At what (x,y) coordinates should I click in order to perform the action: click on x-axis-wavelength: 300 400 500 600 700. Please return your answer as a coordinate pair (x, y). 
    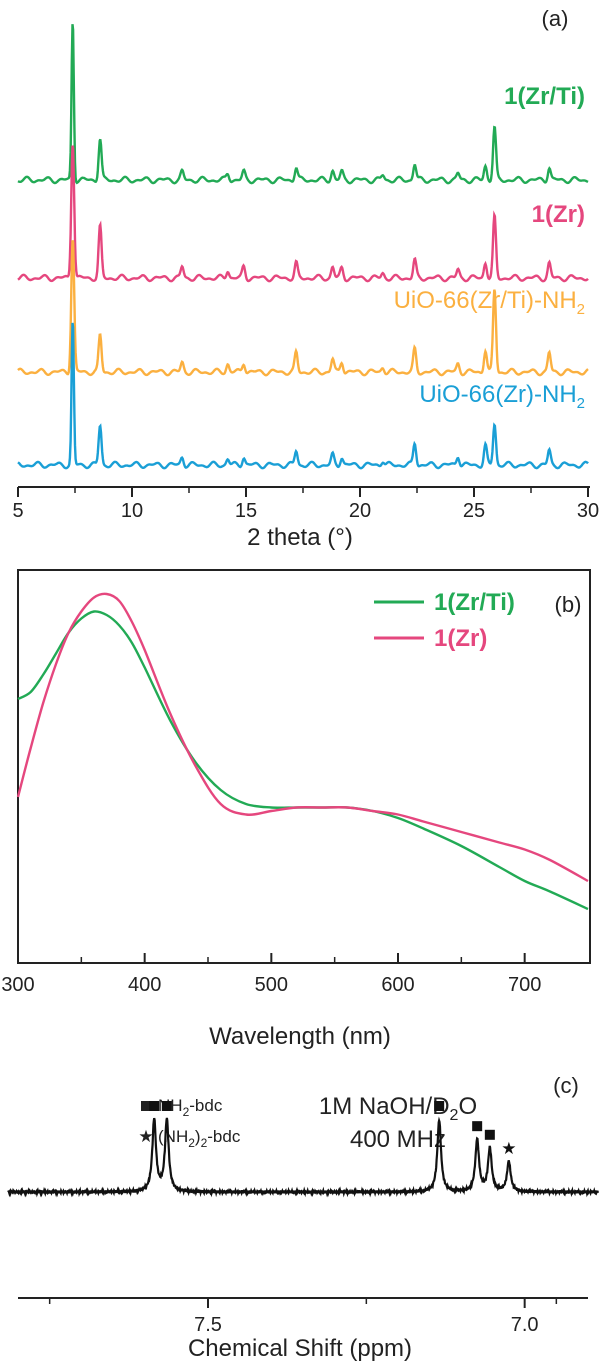
    Looking at the image, I should click on (271, 974).